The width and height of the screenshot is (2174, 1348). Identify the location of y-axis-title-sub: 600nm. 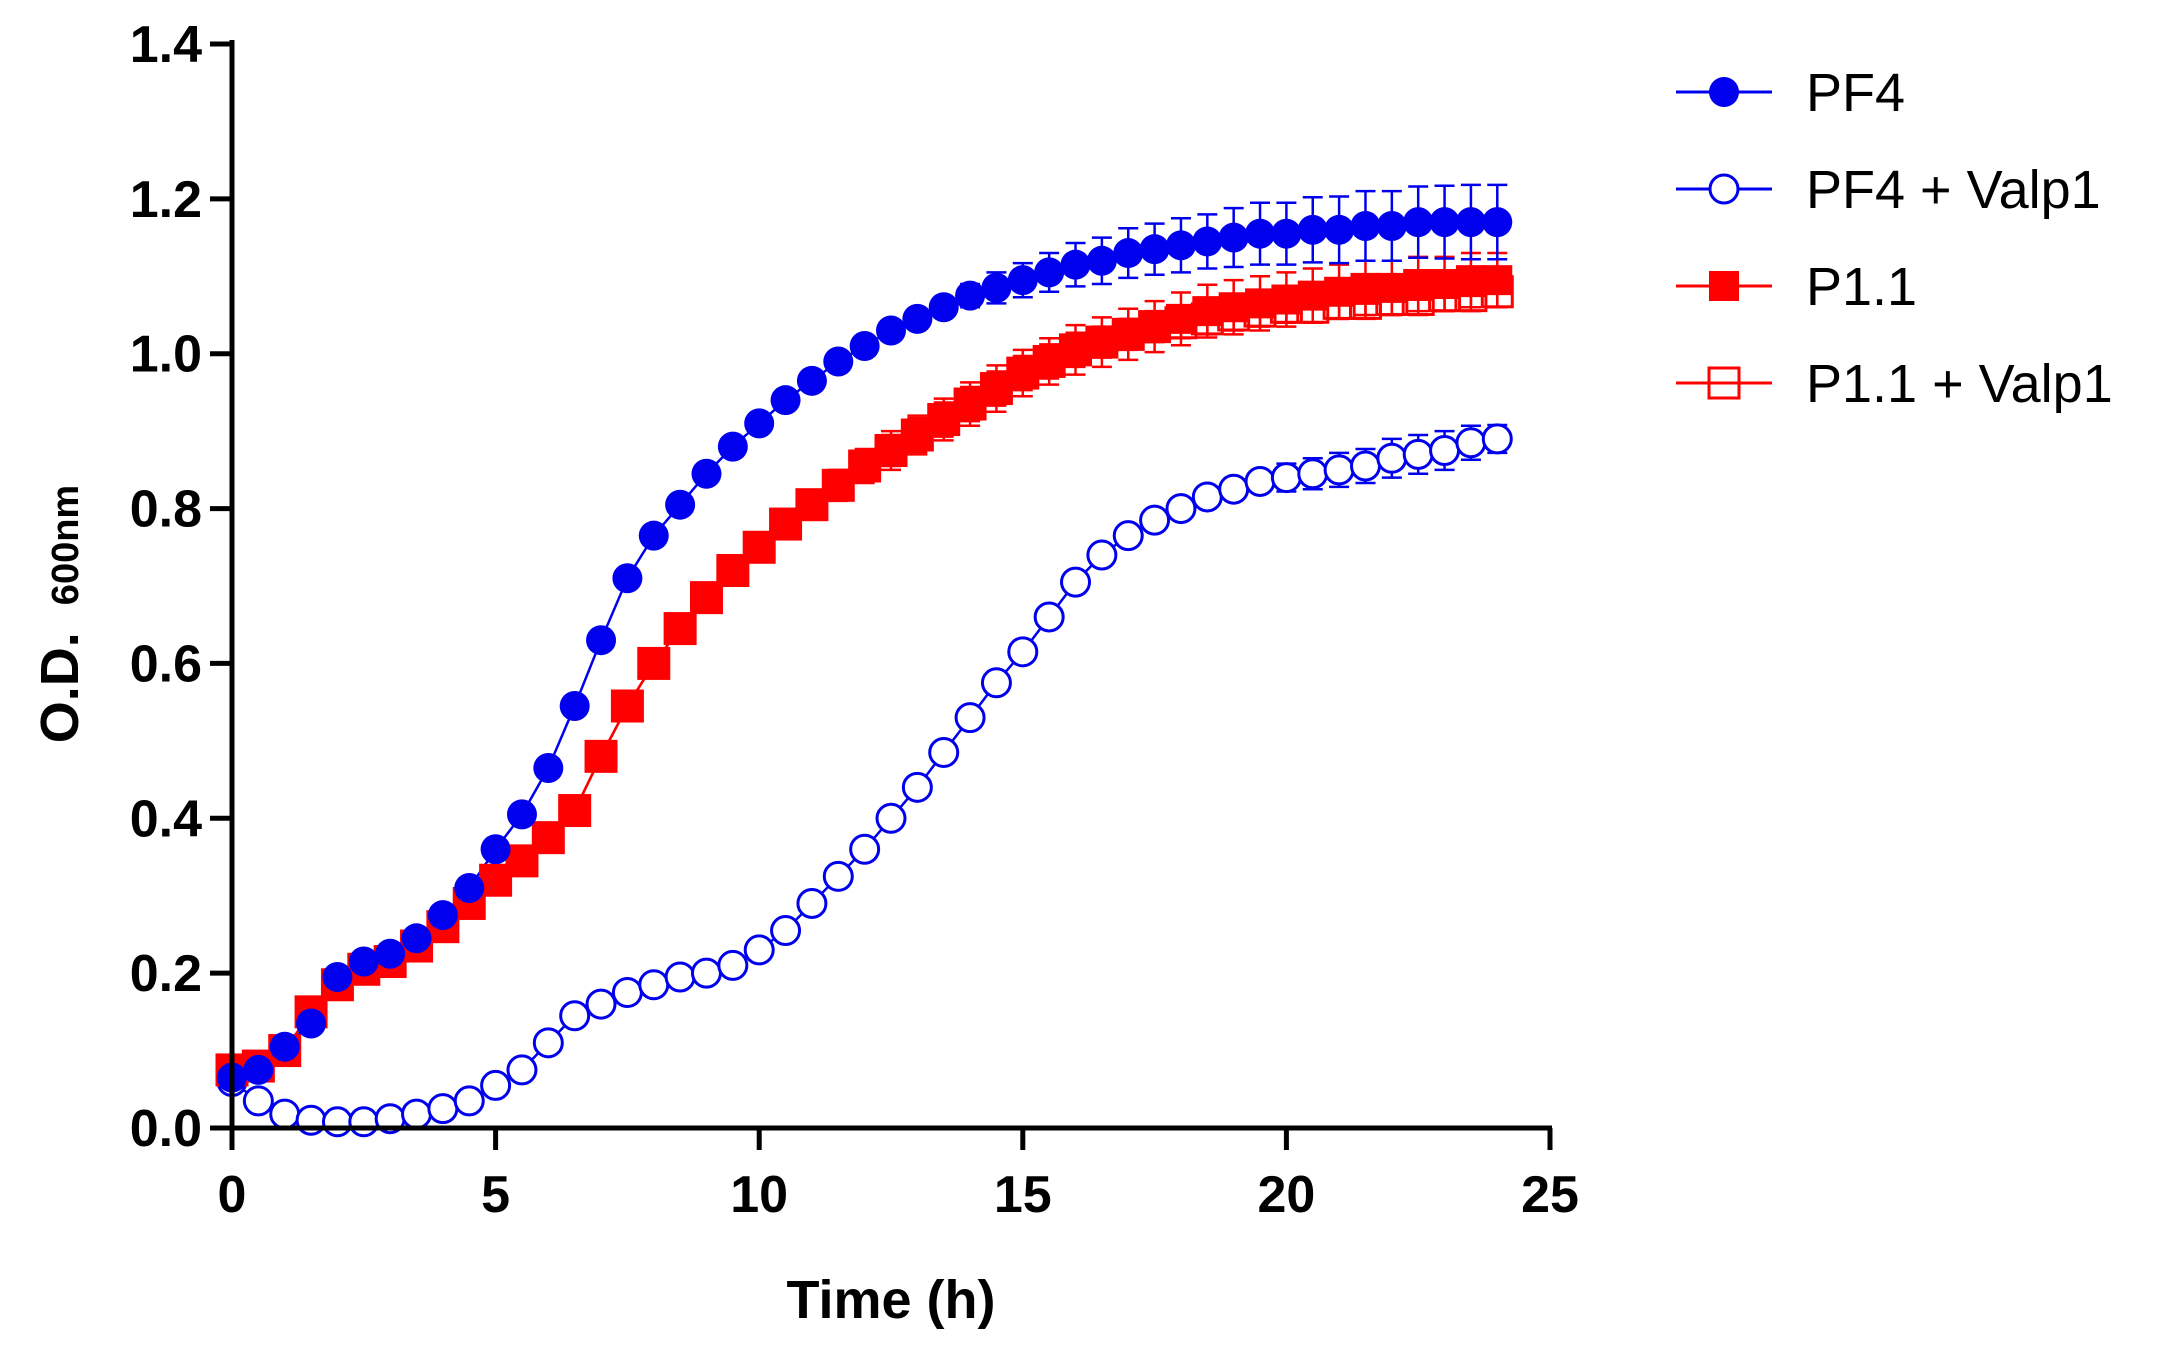
(66, 545).